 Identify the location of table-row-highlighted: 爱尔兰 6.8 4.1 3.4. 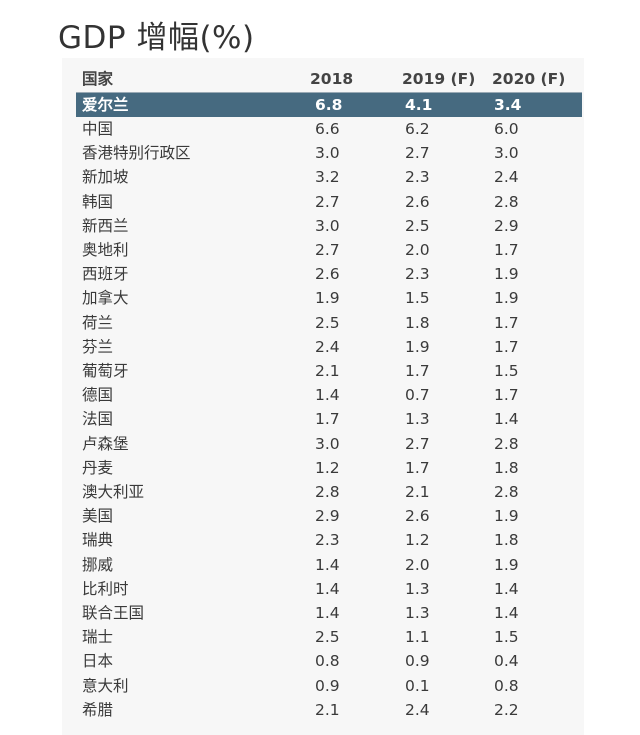
(329, 104).